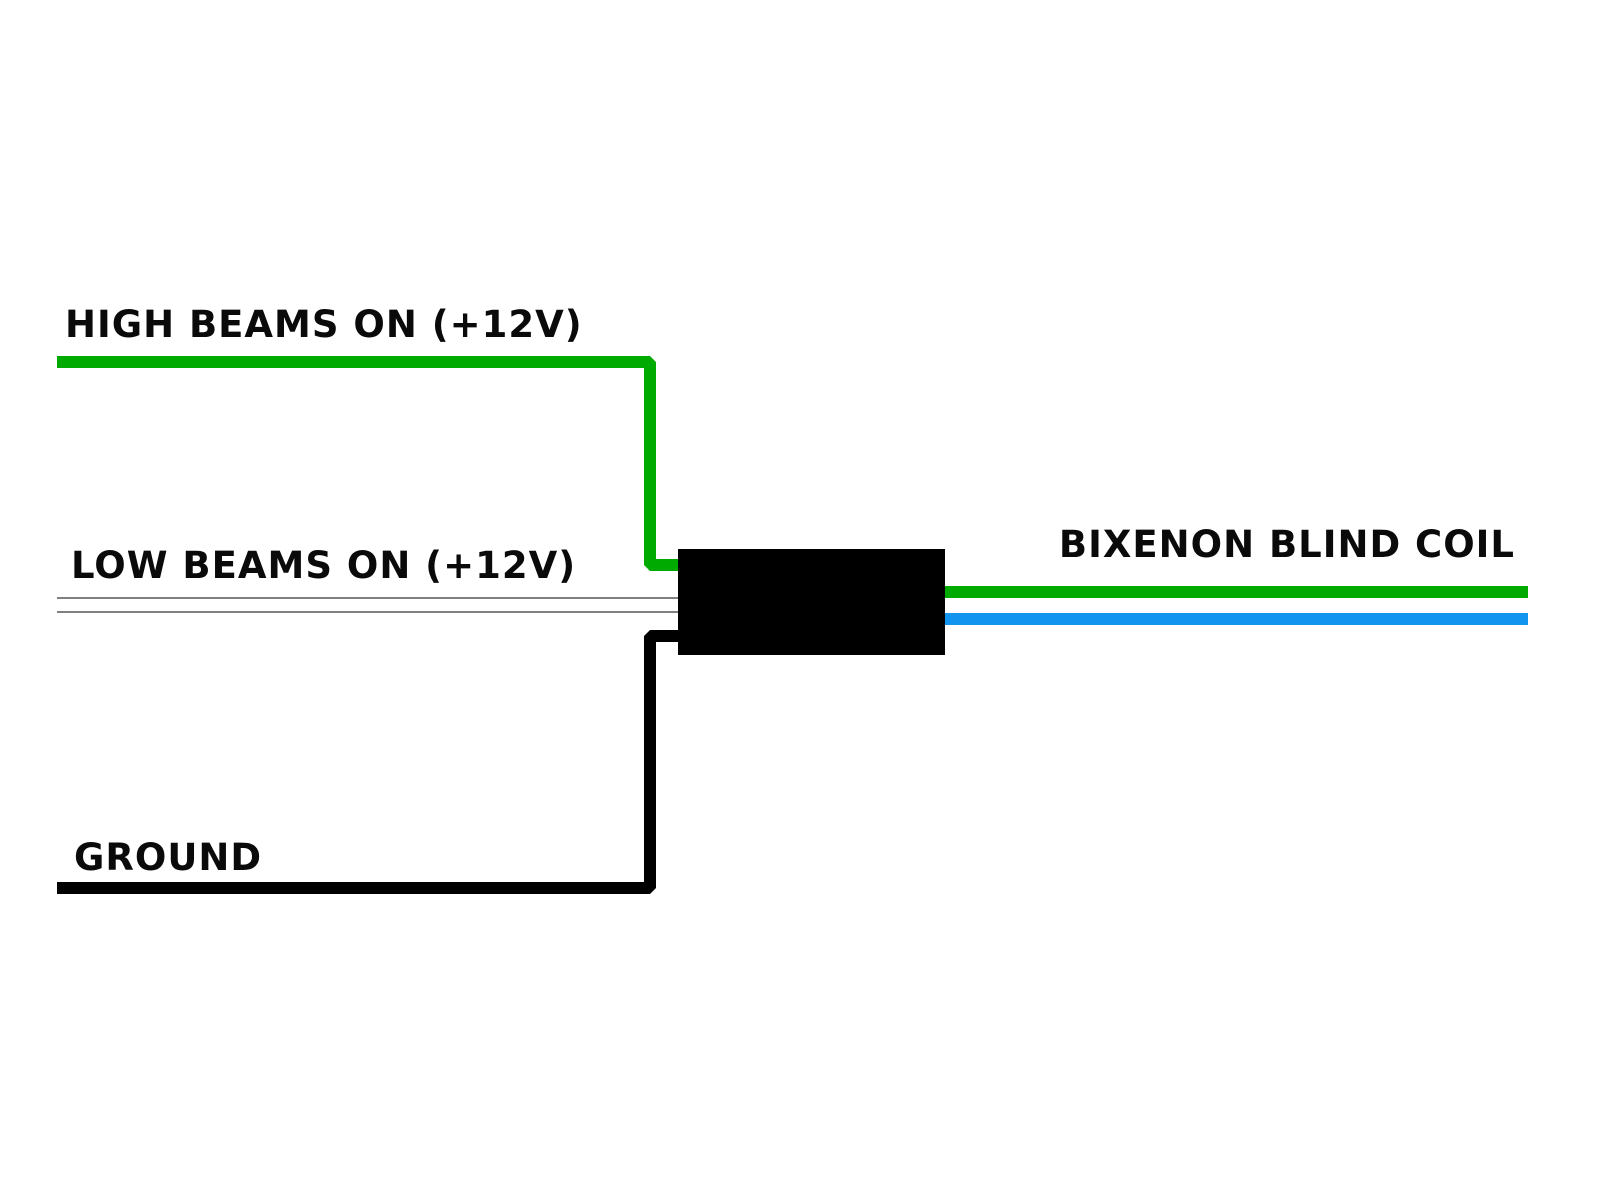 Image resolution: width=1600 pixels, height=1200 pixels. Describe the element at coordinates (323, 565) in the screenshot. I see `low-beams-label: LOW BEAMS ON (+12V)` at that location.